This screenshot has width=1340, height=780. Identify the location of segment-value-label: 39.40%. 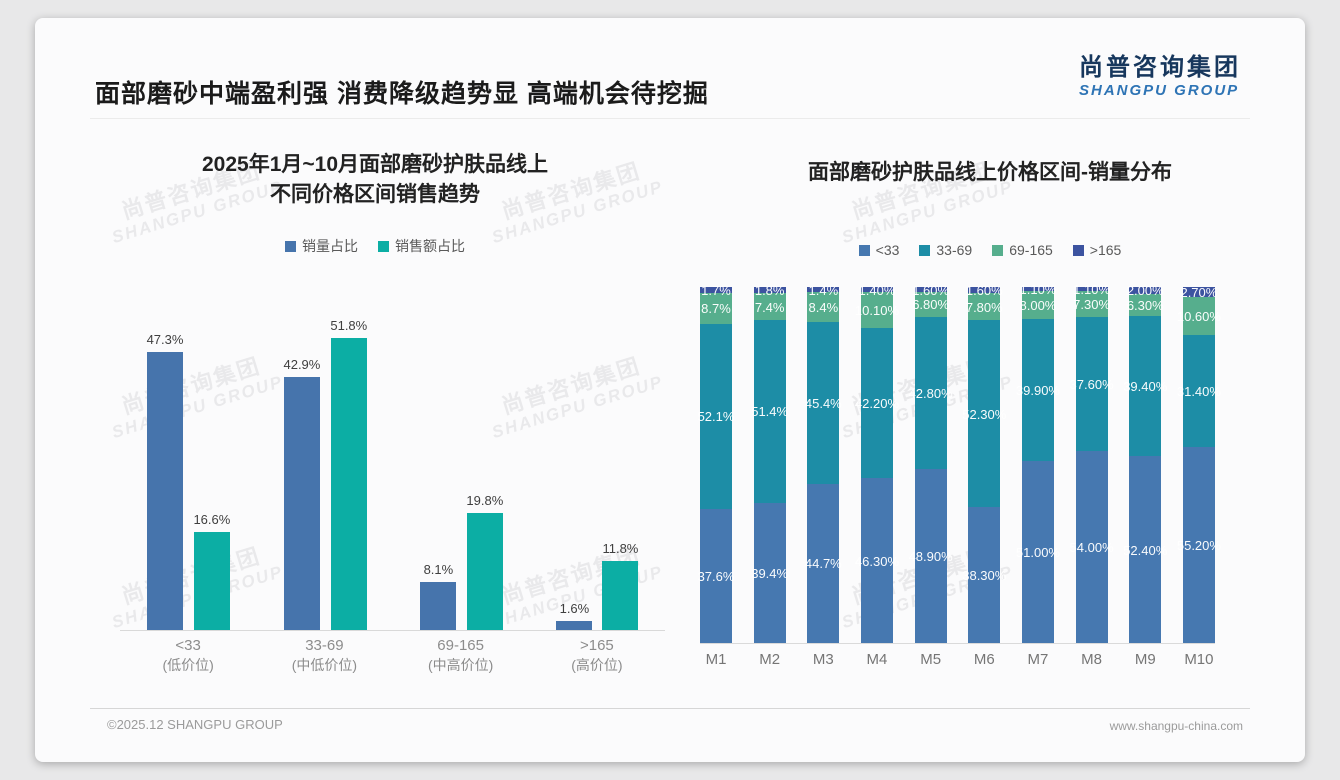
(1145, 387).